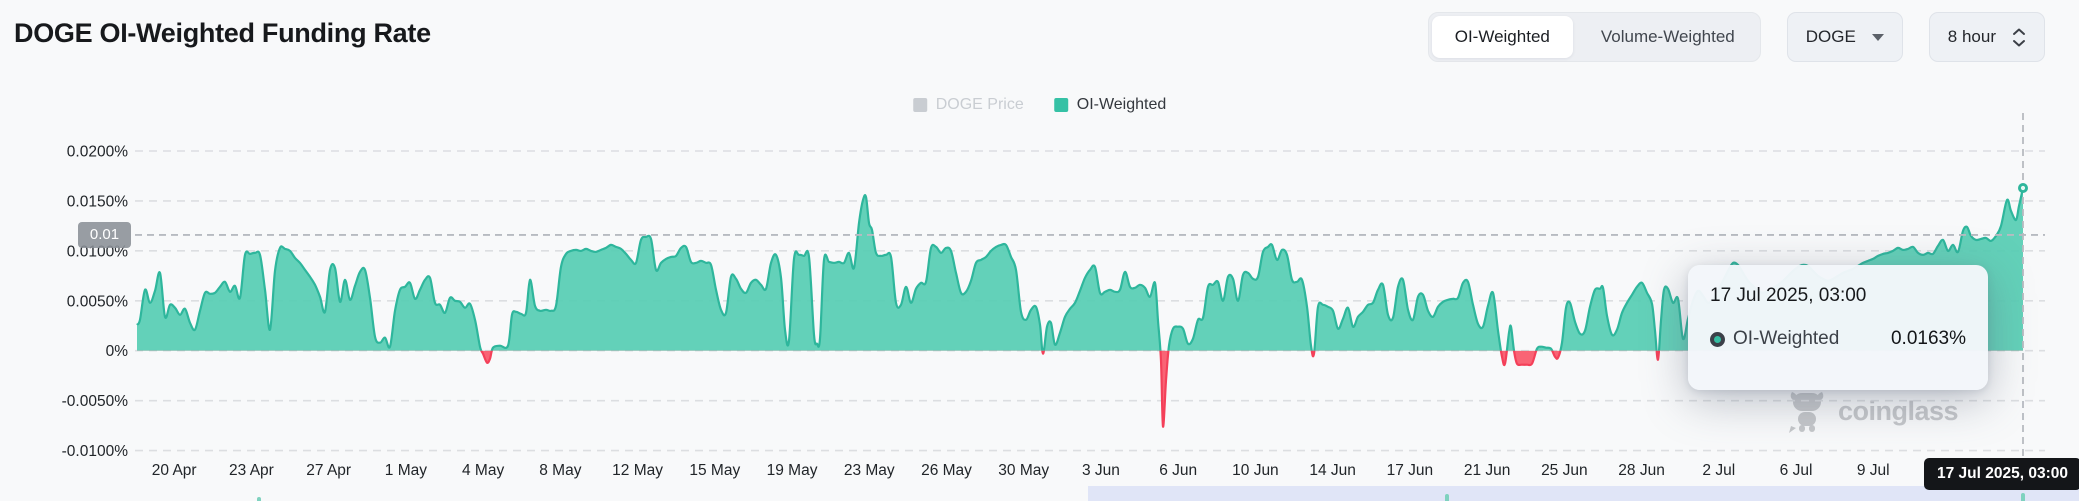  I want to click on chart-legend: DOGE Price OI-Weighted, so click(1039, 105).